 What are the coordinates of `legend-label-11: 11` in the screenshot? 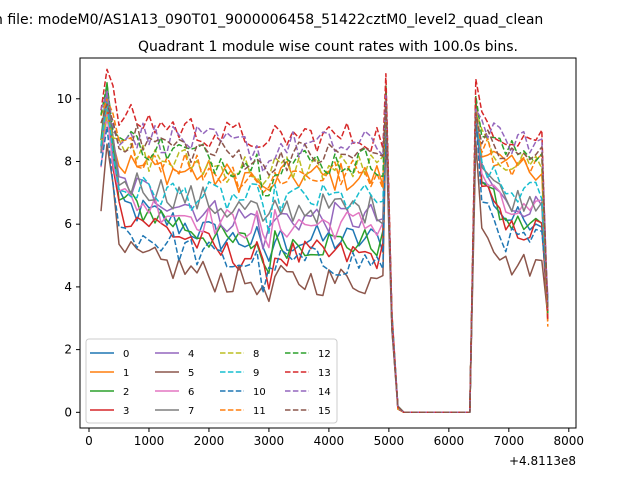 It's located at (259, 411).